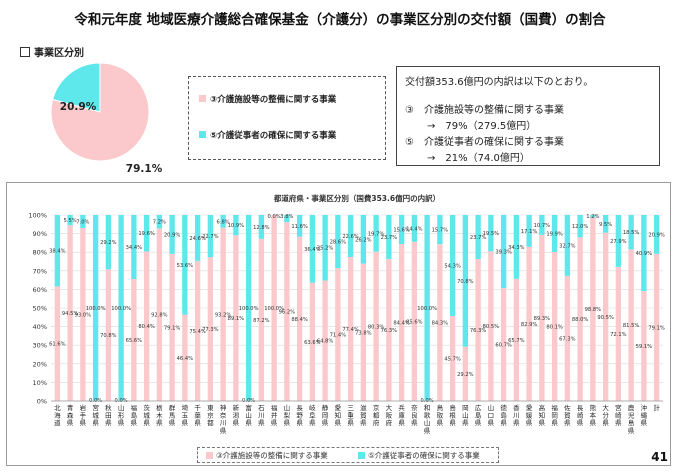 This screenshot has height=472, width=680. Describe the element at coordinates (144, 169) in the screenshot. I see `pie-label-facility: 79.1%` at that location.